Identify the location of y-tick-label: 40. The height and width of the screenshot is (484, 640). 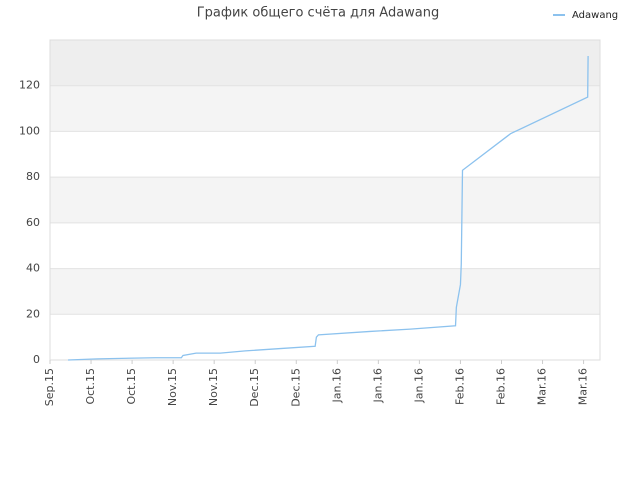
(33, 268).